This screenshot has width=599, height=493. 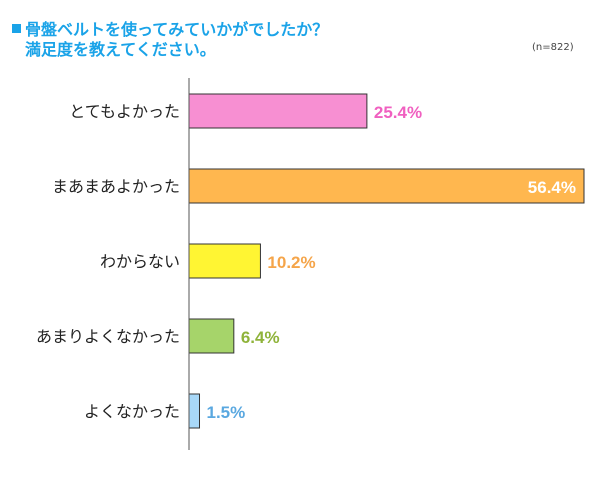 I want to click on category-label: あまりよくなかった, so click(x=108, y=336).